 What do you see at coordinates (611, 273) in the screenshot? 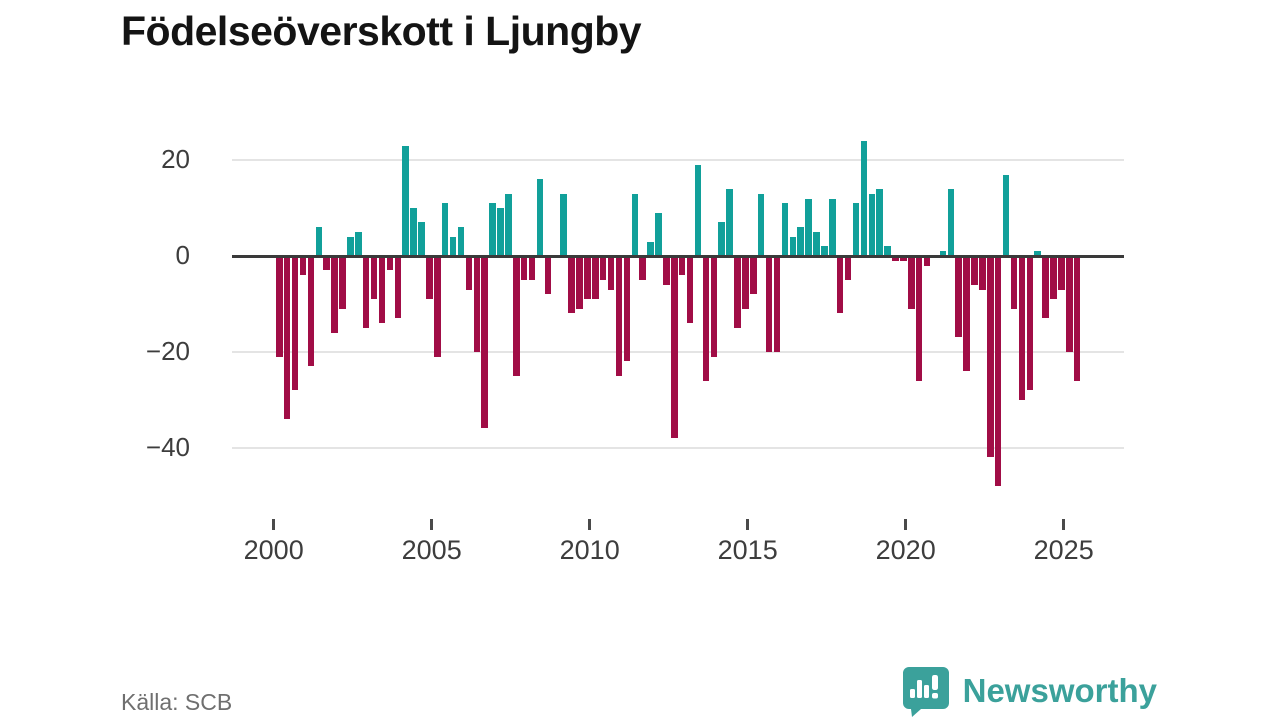
I see `bar-quarter-2010Q3` at bounding box center [611, 273].